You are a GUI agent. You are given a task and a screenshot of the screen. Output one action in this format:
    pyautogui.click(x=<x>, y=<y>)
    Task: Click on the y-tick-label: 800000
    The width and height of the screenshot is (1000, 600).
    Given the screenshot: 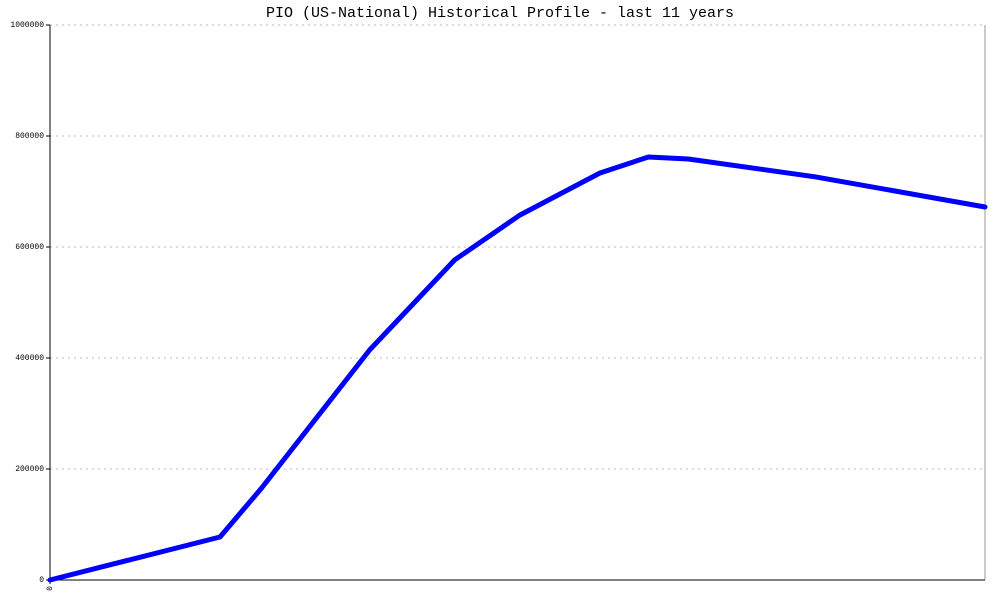 What is the action you would take?
    pyautogui.click(x=29, y=136)
    